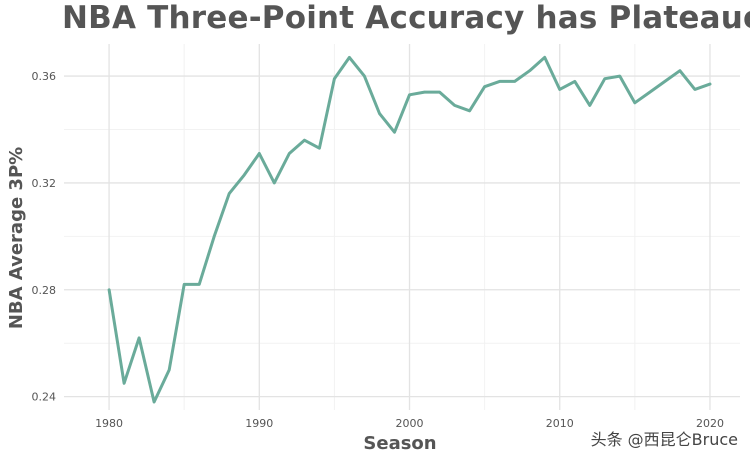 The height and width of the screenshot is (462, 750). I want to click on x-tick-label: 2010, so click(560, 423).